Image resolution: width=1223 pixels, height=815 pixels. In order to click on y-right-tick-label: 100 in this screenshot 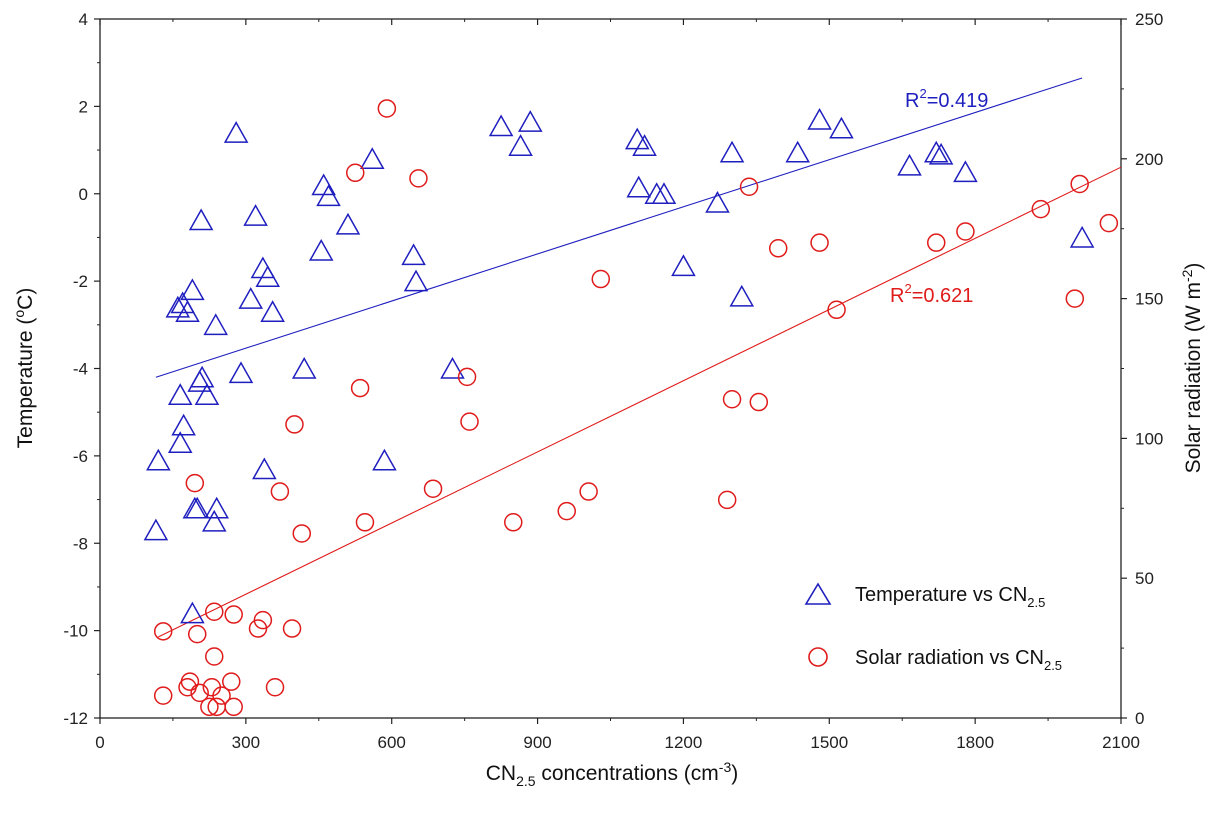, I will do `click(1149, 438)`.